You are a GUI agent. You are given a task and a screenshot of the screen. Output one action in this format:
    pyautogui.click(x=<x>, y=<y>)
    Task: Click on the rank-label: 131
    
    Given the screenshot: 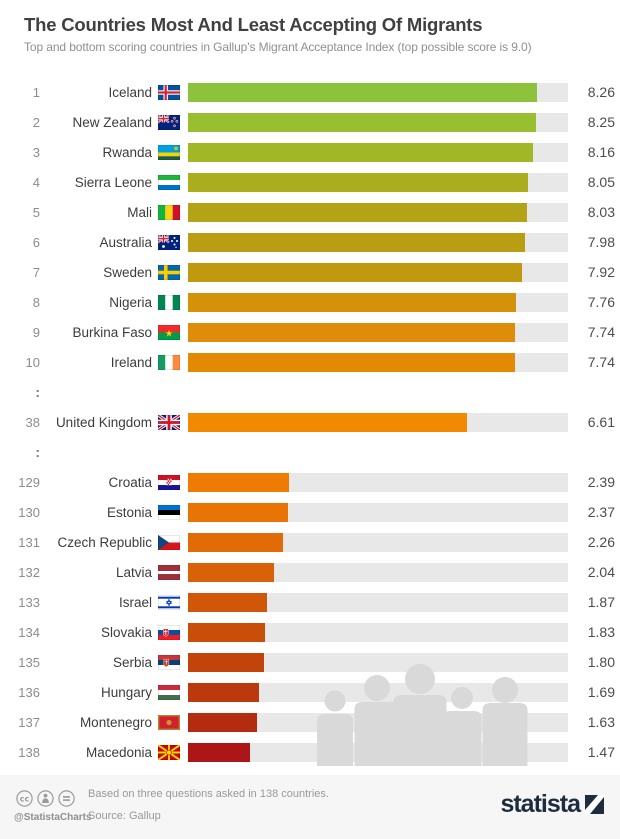 What is the action you would take?
    pyautogui.click(x=29, y=542)
    